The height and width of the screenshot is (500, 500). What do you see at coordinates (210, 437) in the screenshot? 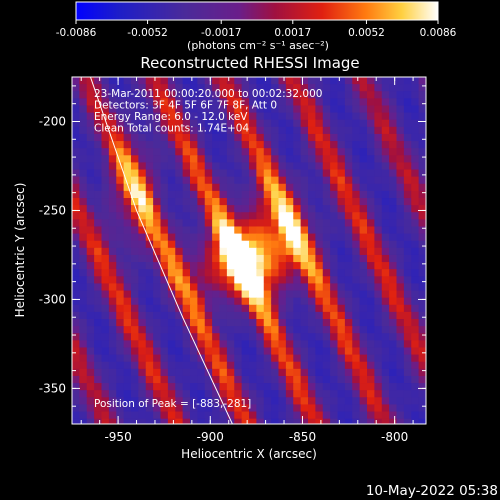
I see `x-tick-label: -900` at bounding box center [210, 437].